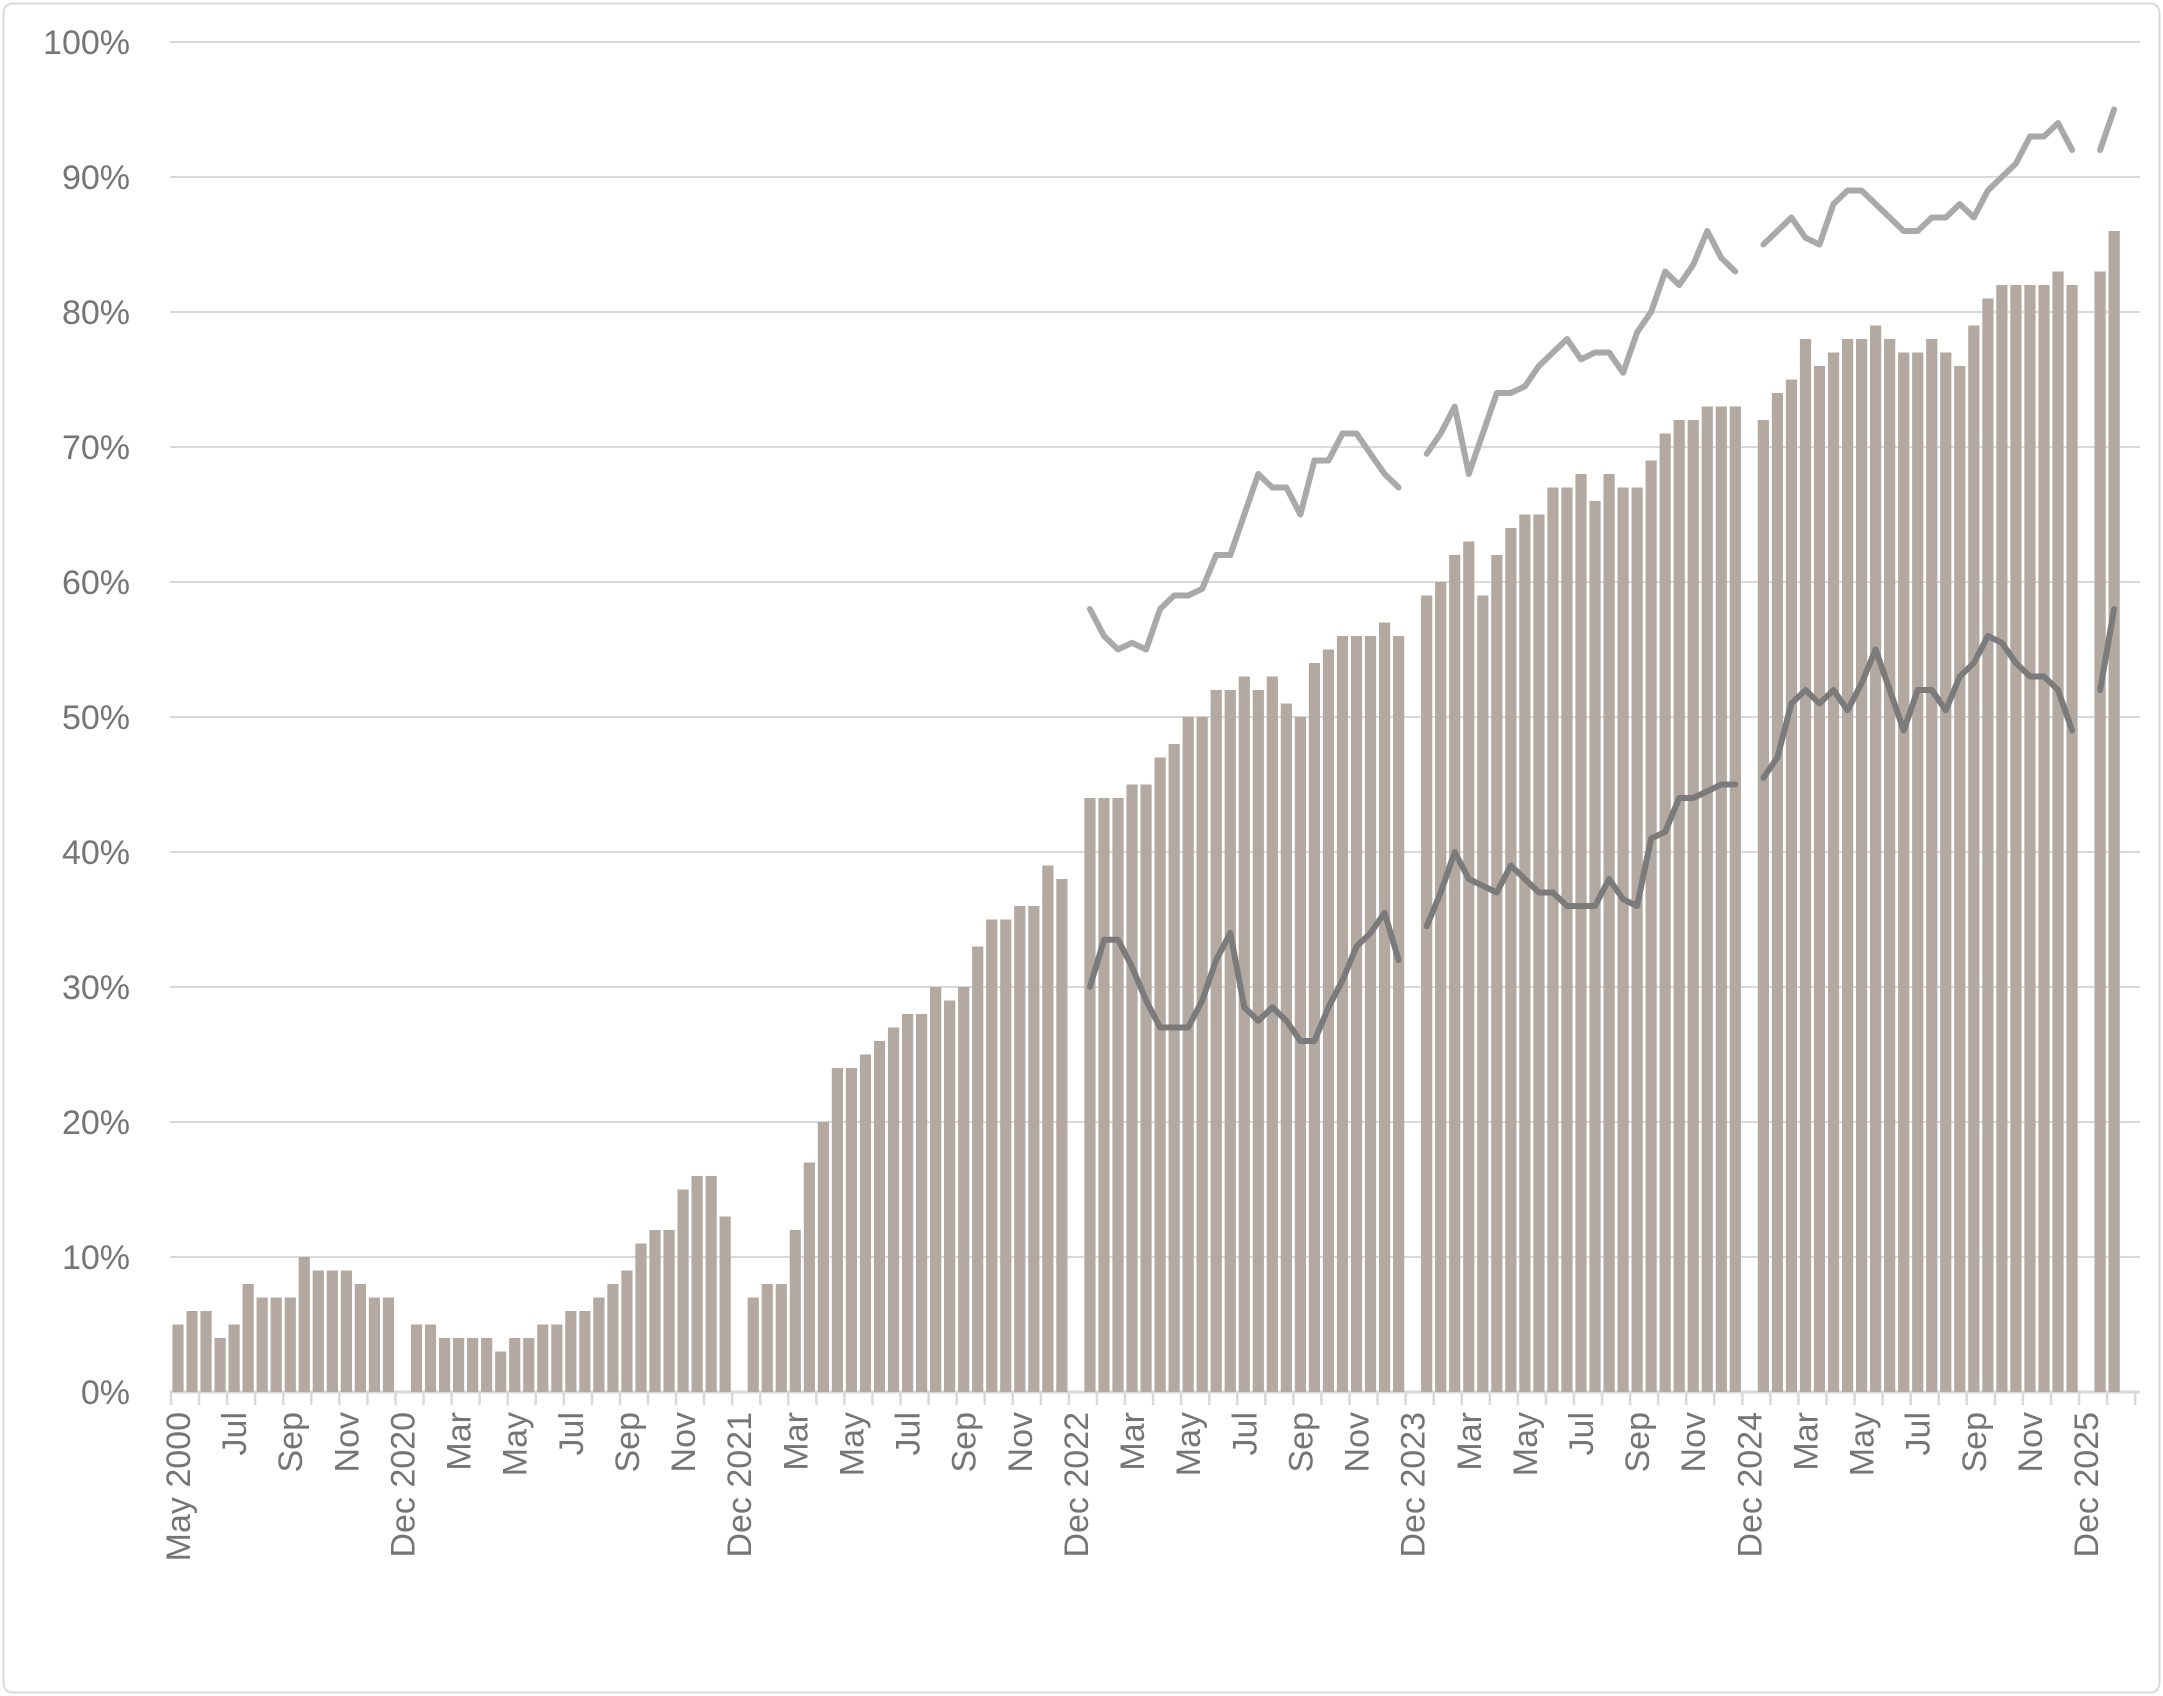 Image resolution: width=2163 pixels, height=1696 pixels. I want to click on y-axis-tick-label: 30%, so click(96, 988).